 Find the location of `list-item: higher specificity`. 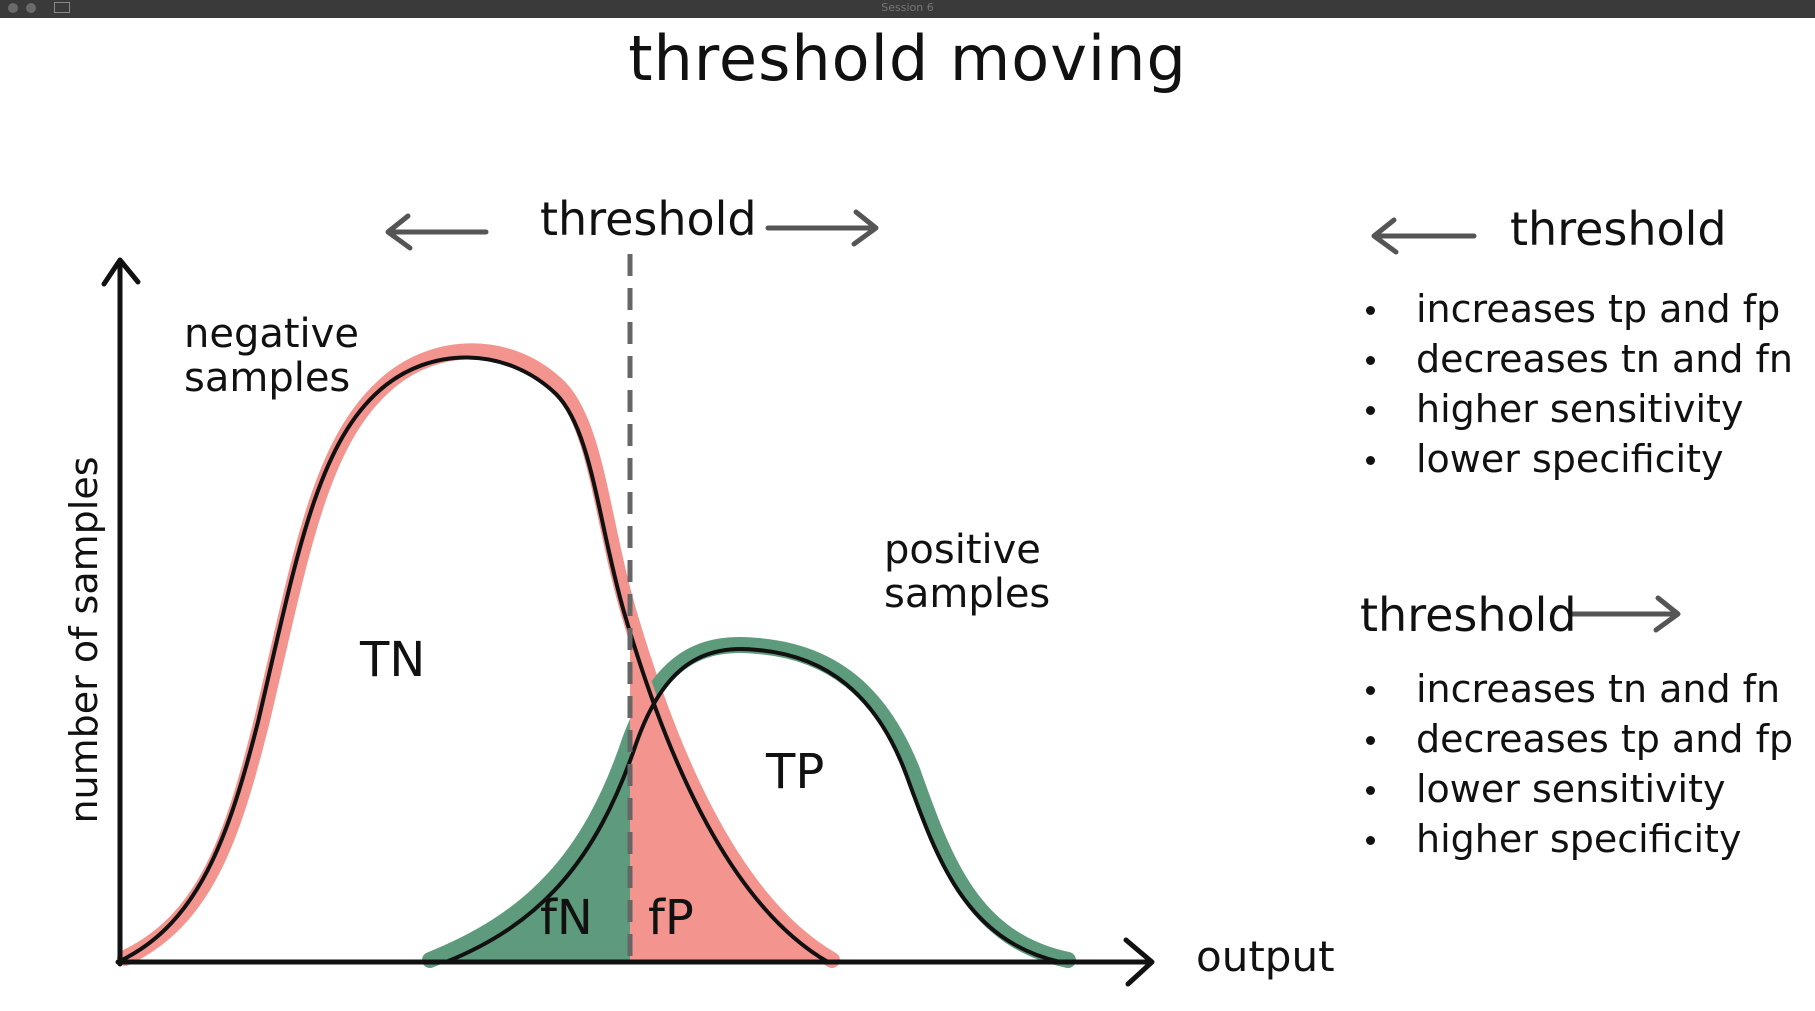

list-item: higher specificity is located at coordinates (1579, 839).